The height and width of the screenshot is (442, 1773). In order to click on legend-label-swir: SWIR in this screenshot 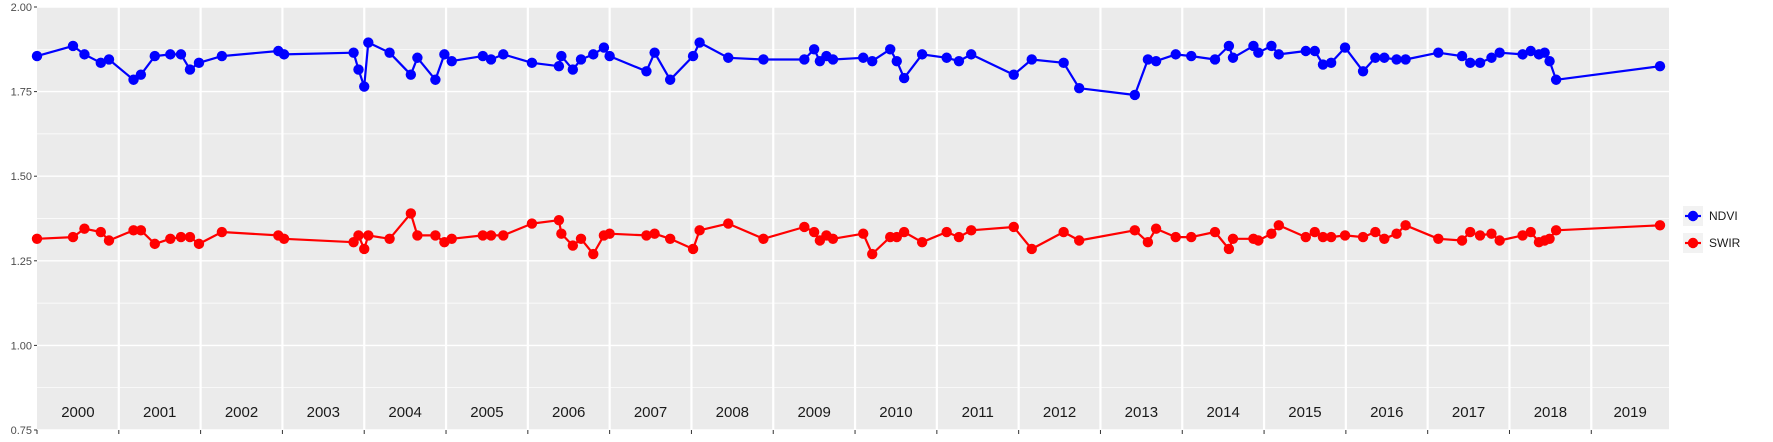, I will do `click(1725, 243)`.